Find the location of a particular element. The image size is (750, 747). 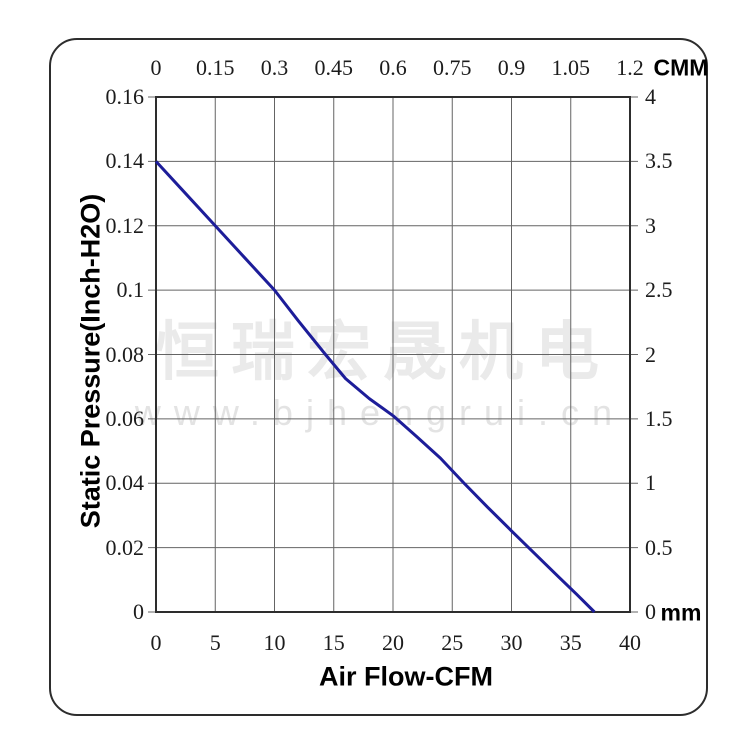

top-axis-tick-label: 0.75 is located at coordinates (452, 67).